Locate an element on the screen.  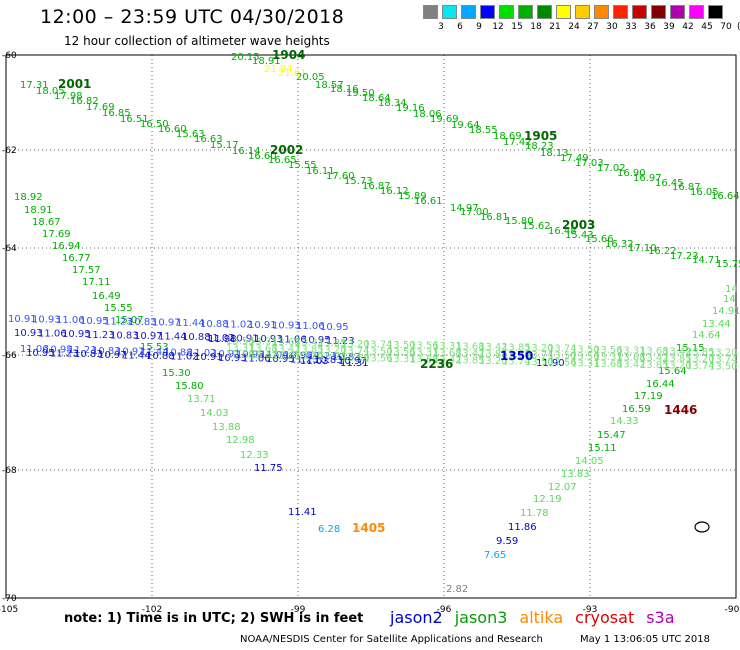
swh-reading: 16.97 is located at coordinates (647, 178).